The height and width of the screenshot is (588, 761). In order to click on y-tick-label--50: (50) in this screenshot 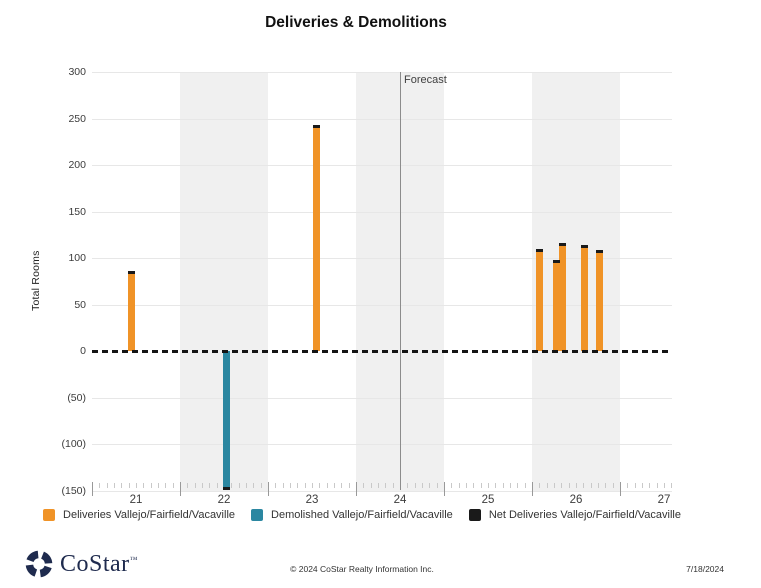, I will do `click(76, 398)`.